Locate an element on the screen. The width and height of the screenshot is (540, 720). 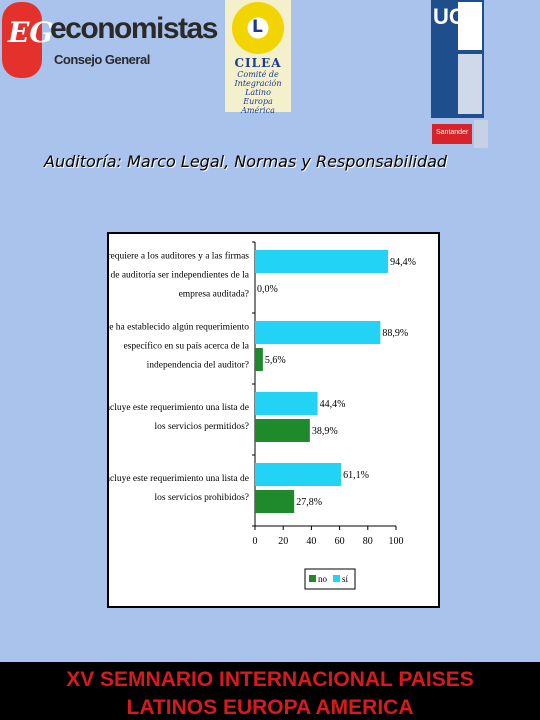
category-label: ¿Se ha establecido algún requerimiento is located at coordinates (179, 328).